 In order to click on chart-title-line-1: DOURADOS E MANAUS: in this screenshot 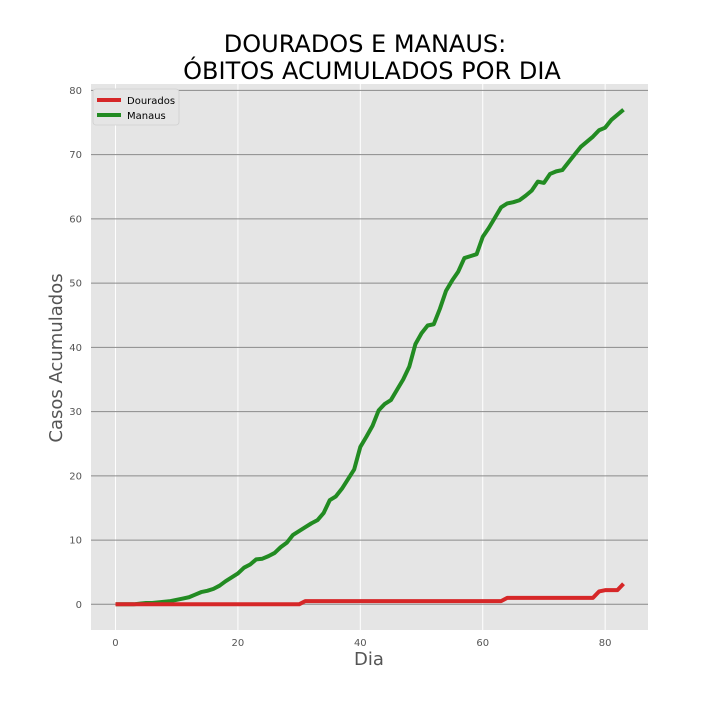, I will do `click(365, 44)`.